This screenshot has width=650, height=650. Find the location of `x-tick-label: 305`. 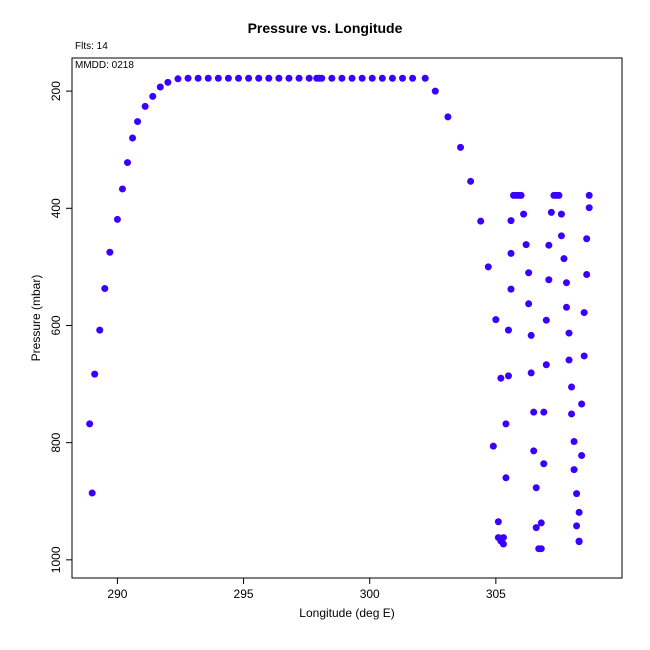

x-tick-label: 305 is located at coordinates (496, 594).